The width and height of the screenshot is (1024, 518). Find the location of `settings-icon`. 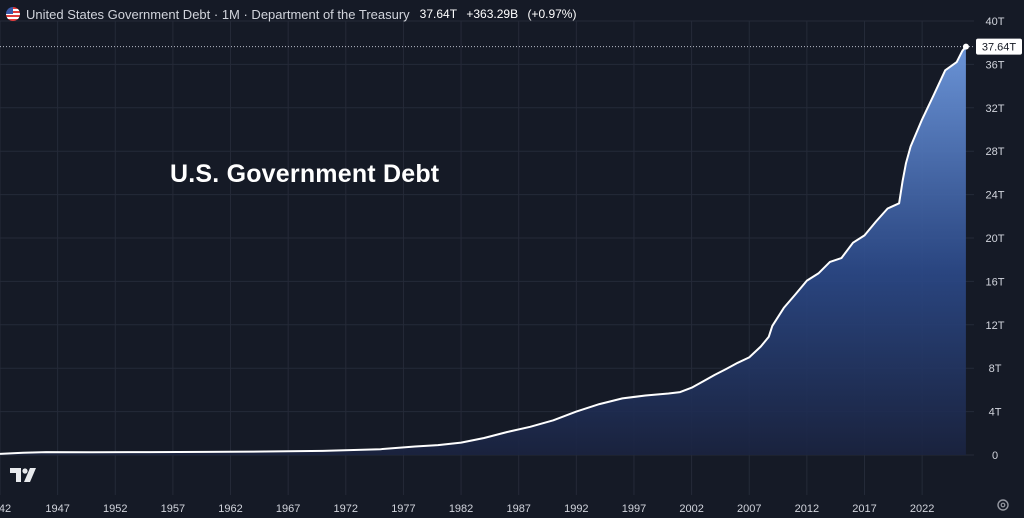

settings-icon is located at coordinates (1003, 505).